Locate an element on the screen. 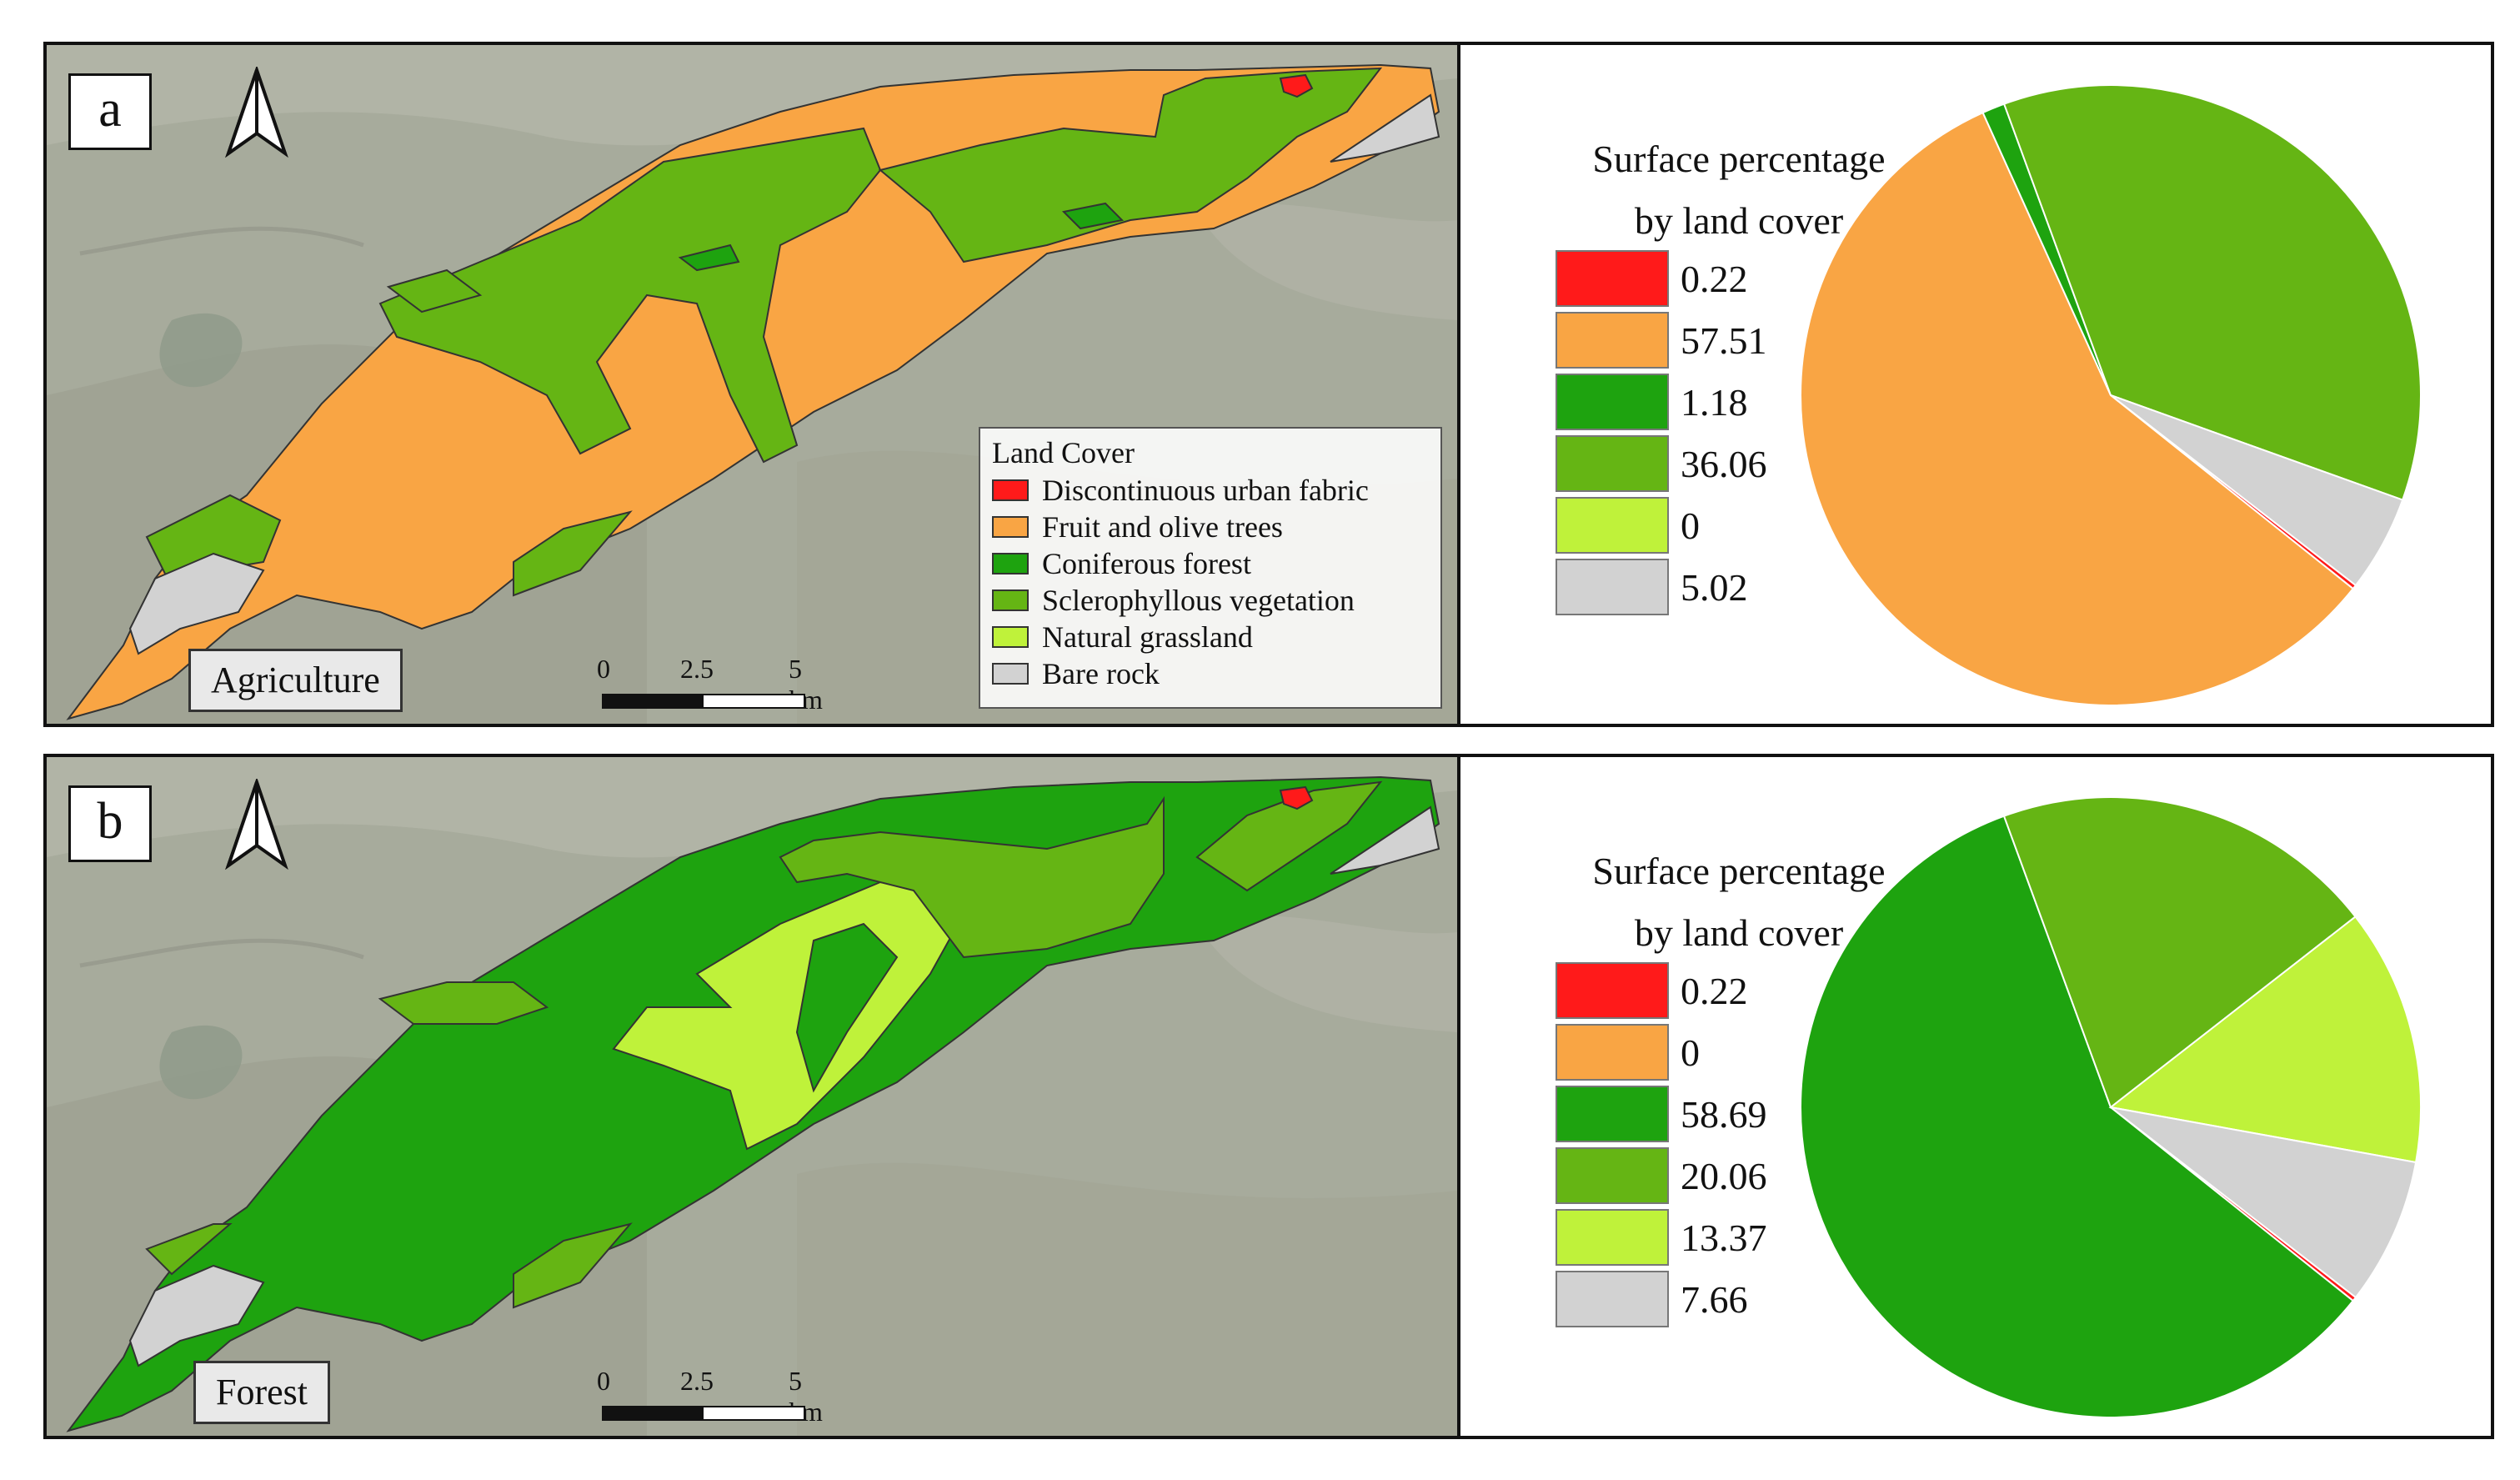  legend-item: Coniferous forest is located at coordinates (1121, 563).